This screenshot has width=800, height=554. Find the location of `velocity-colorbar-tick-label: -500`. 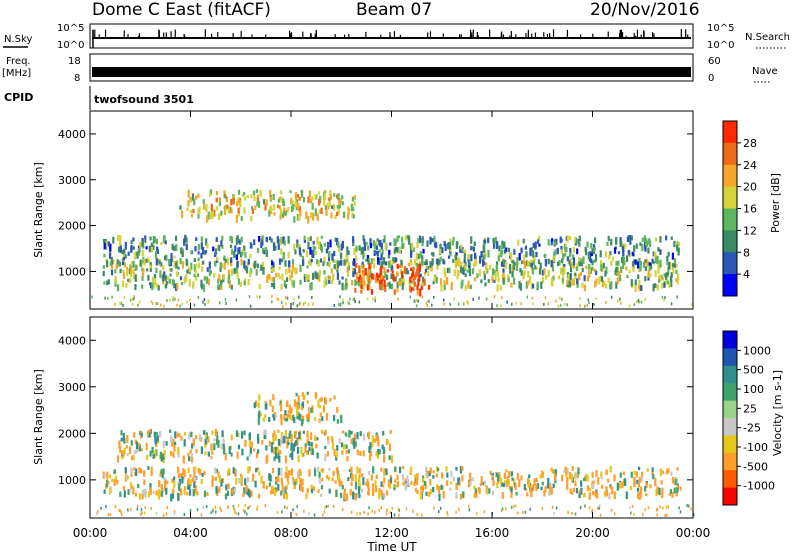

velocity-colorbar-tick-label: -500 is located at coordinates (755, 466).